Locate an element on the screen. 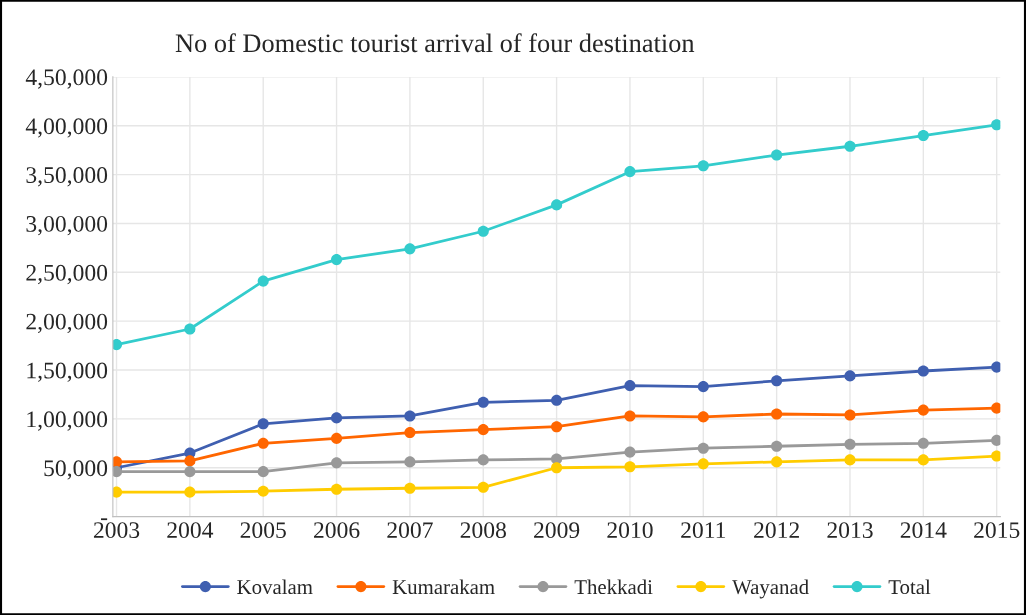  legend-label: Kovalam is located at coordinates (275, 587).